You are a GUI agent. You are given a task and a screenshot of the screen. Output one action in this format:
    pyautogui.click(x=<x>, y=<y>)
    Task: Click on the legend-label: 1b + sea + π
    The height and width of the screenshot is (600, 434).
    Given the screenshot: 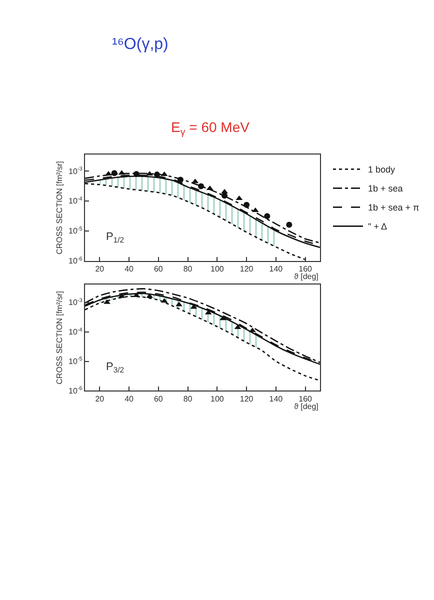 What is the action you would take?
    pyautogui.click(x=394, y=207)
    